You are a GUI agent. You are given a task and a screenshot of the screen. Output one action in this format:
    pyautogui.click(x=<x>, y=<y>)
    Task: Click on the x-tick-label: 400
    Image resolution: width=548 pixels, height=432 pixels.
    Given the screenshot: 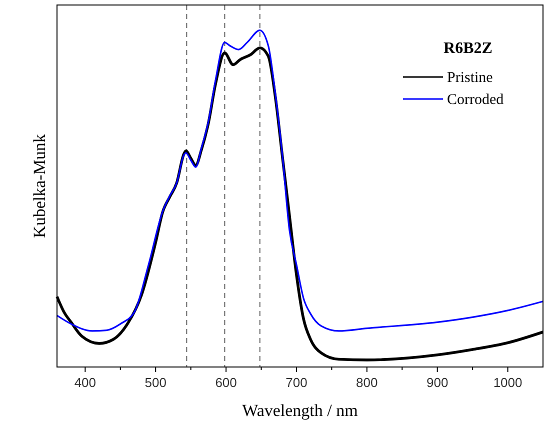 What is the action you would take?
    pyautogui.click(x=85, y=382)
    